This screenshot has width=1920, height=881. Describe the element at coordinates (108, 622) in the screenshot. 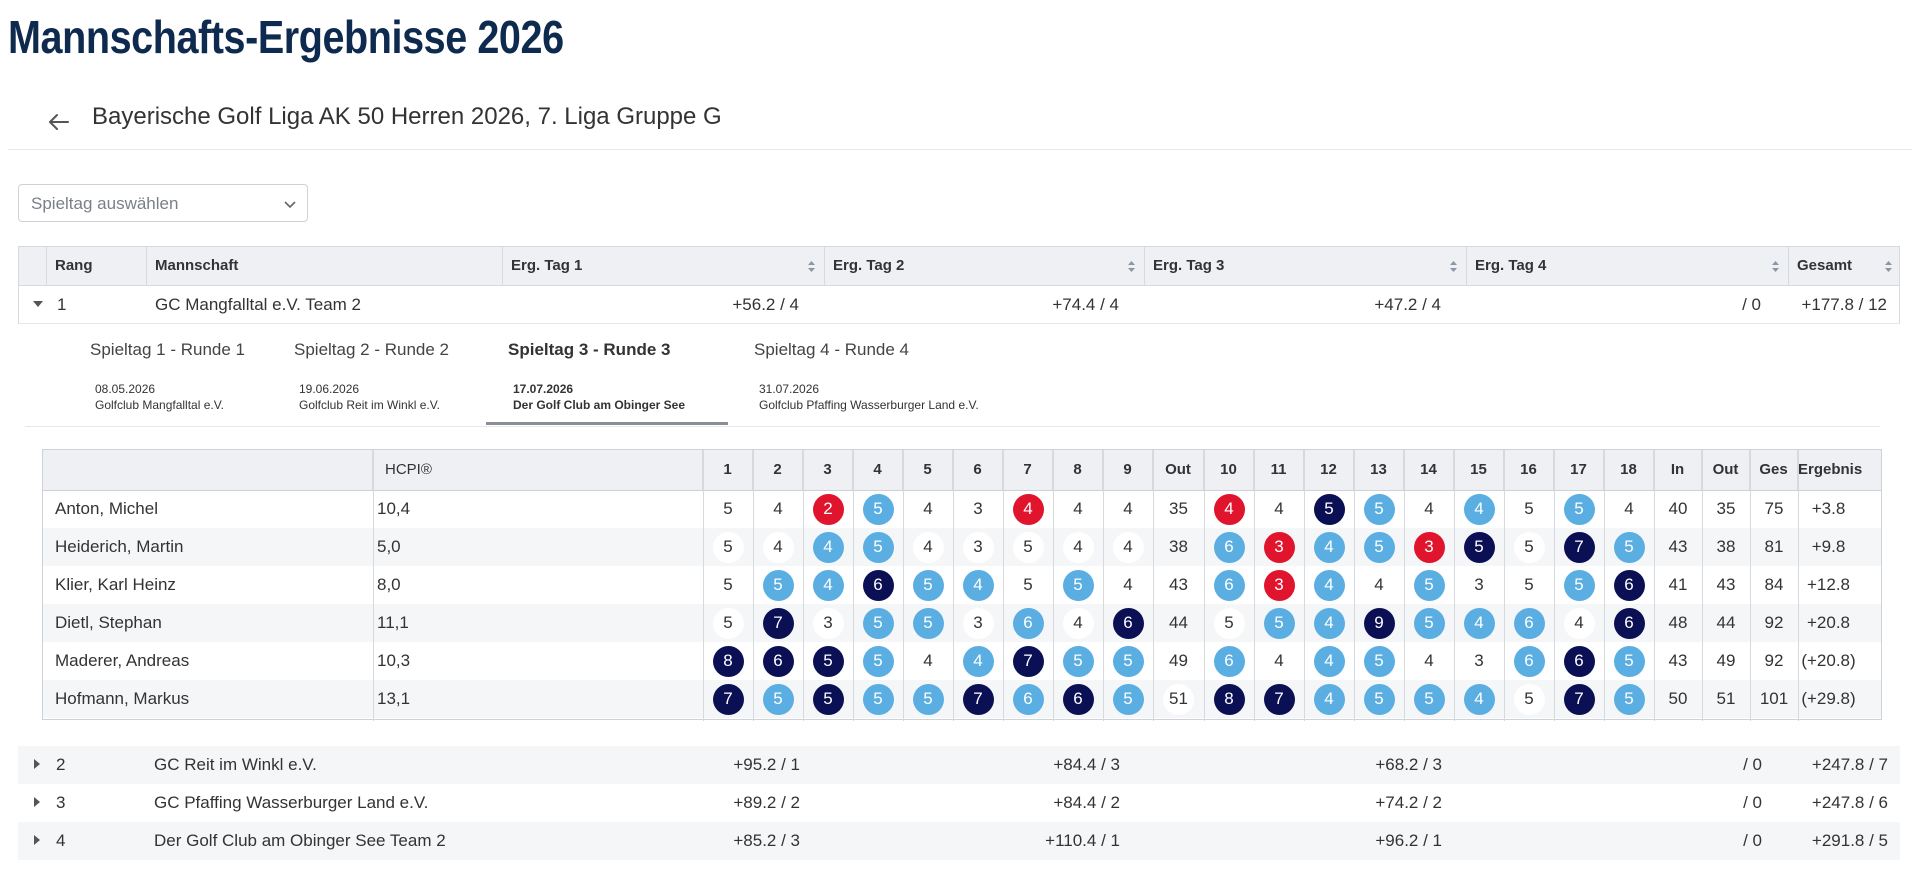

I see `player-name: Dietl, Stephan` at that location.